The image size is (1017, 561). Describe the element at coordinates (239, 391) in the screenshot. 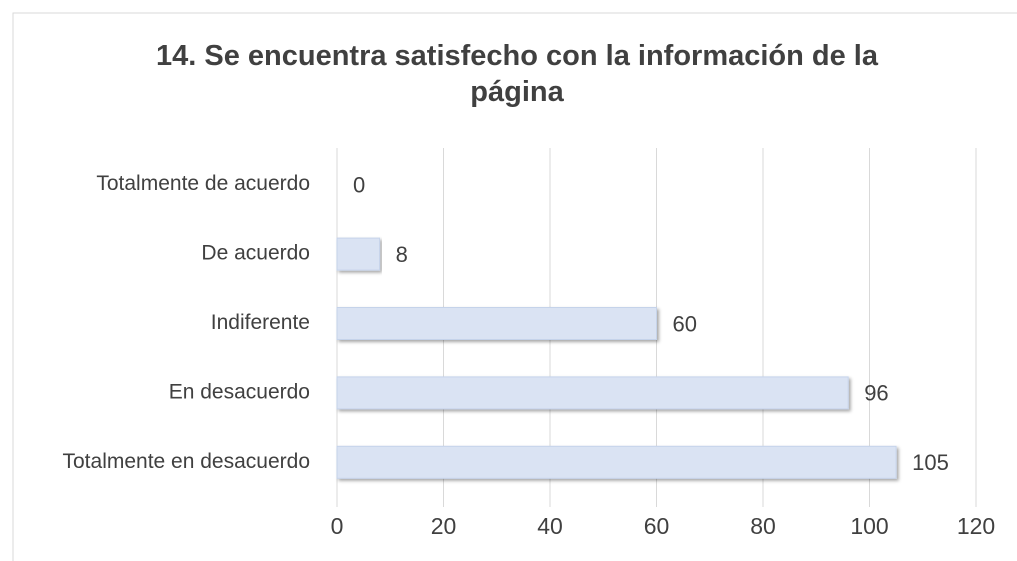

I see `y-tick-label: En desacuerdo` at that location.